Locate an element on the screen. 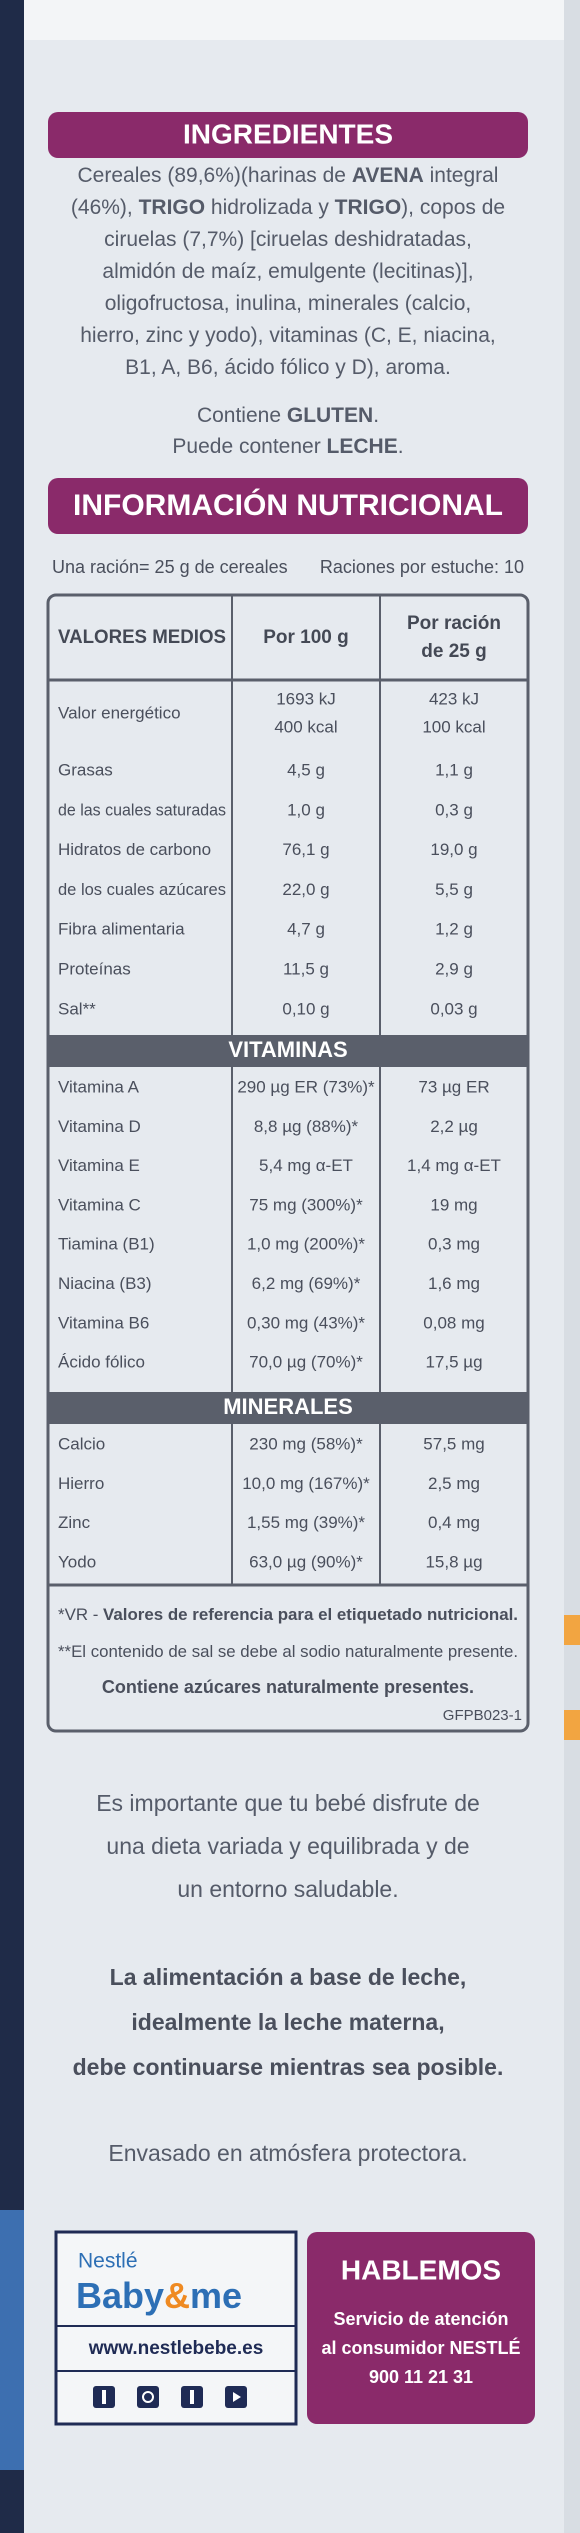 This screenshot has width=580, height=2533. table-cell: 75 mg (300%)* is located at coordinates (306, 1204).